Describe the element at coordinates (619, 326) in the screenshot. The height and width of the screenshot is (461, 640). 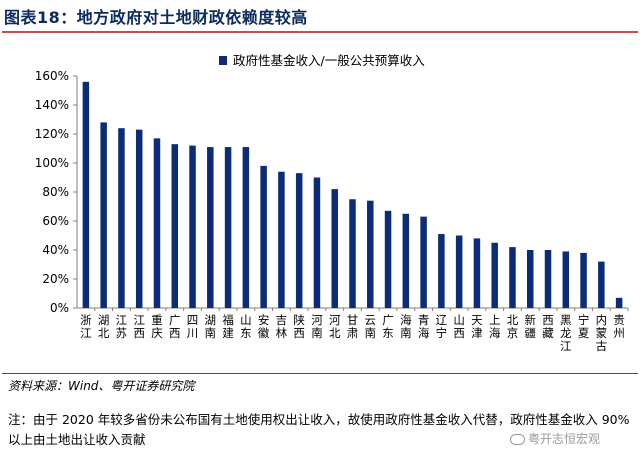
I see `x-tick-label: 贵州` at that location.